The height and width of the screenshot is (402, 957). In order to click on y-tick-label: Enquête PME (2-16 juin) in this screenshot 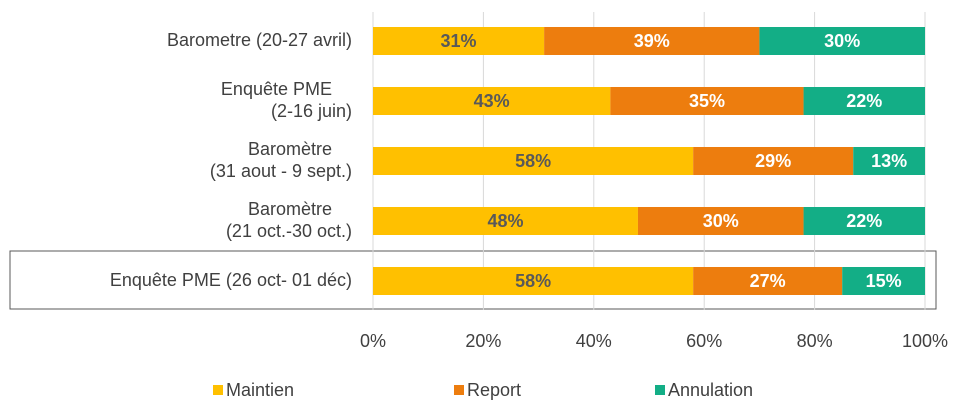, I will do `click(286, 100)`.